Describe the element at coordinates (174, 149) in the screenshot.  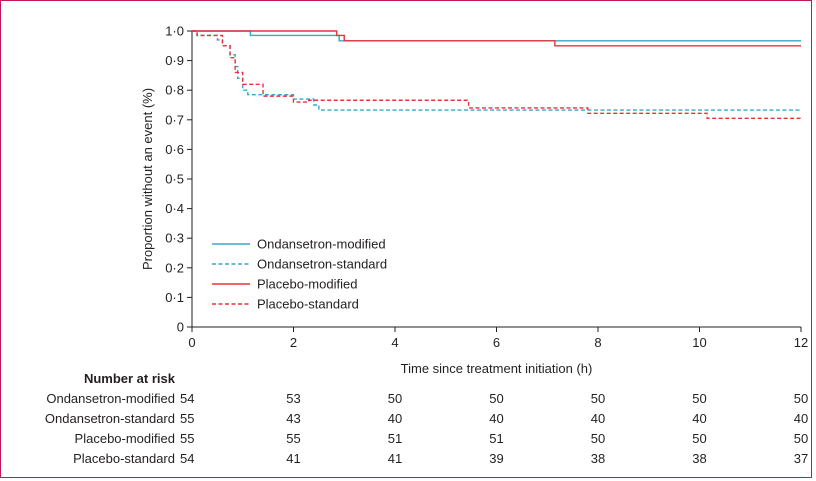
I see `y-tick-label: 0·6` at that location.